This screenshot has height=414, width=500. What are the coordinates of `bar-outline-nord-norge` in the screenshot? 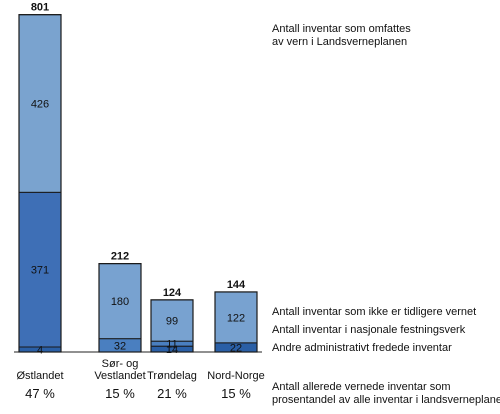 It's located at (236, 322).